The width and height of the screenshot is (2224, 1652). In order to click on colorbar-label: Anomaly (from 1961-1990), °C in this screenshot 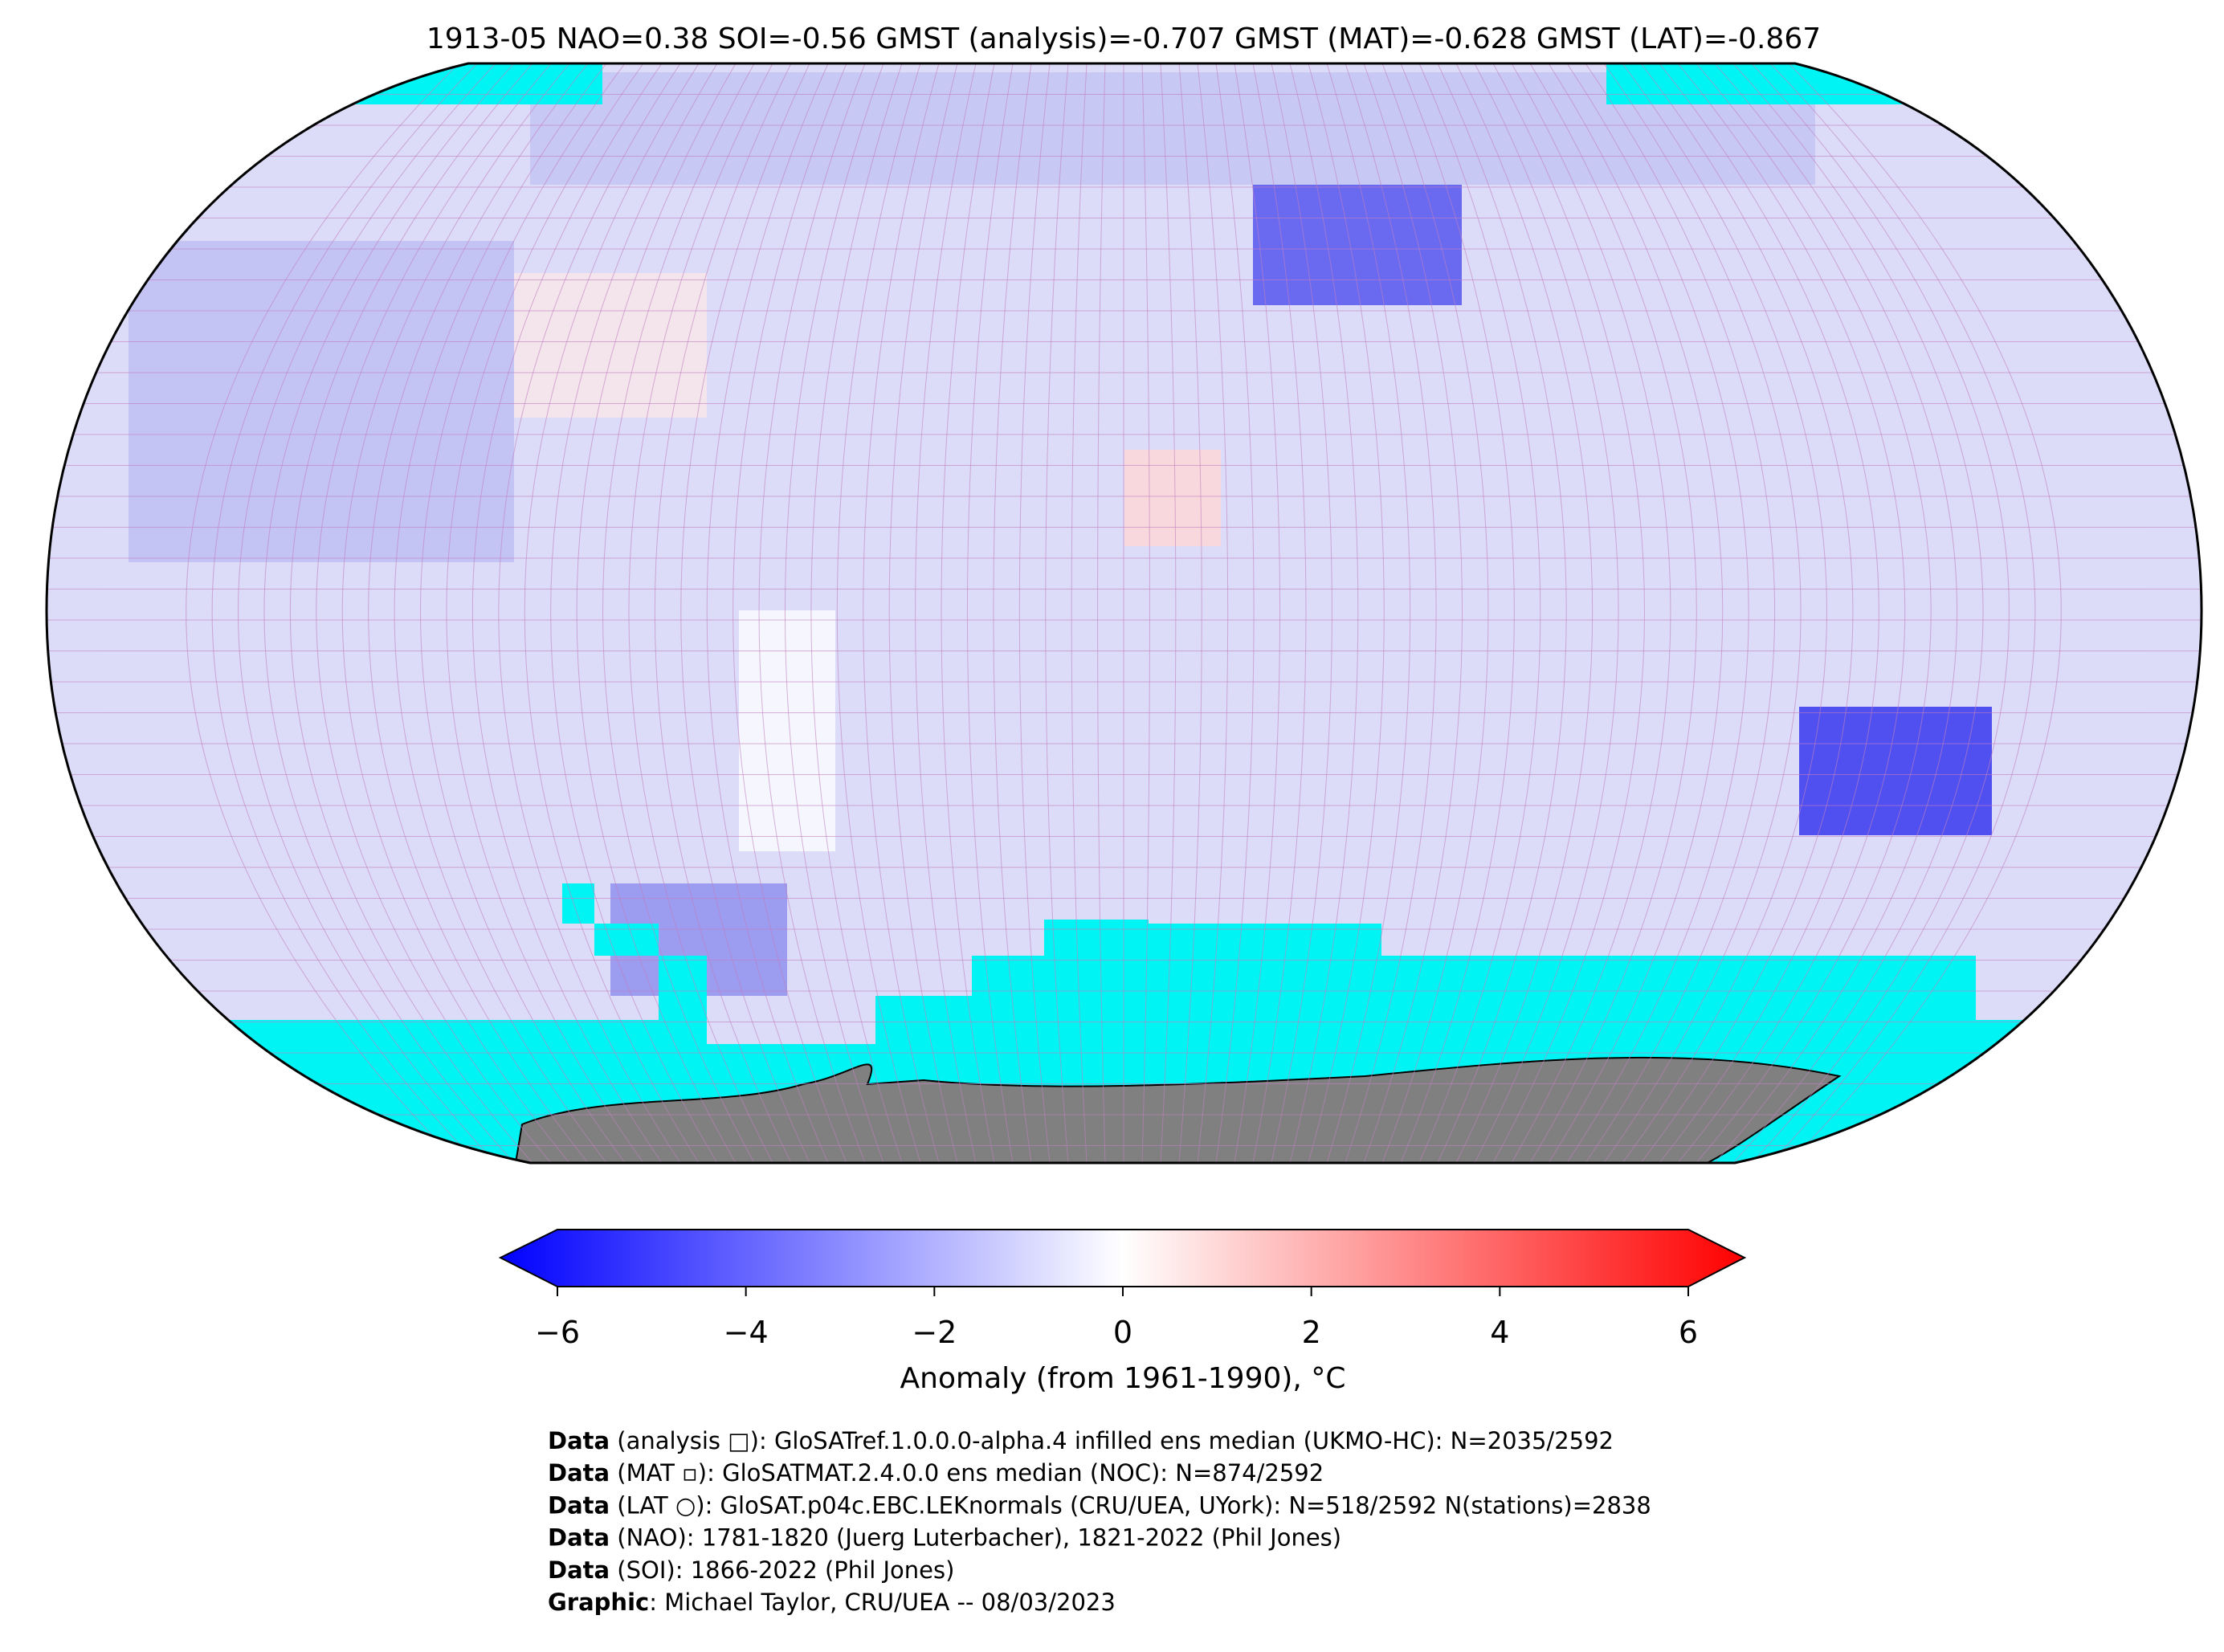, I will do `click(1123, 1378)`.